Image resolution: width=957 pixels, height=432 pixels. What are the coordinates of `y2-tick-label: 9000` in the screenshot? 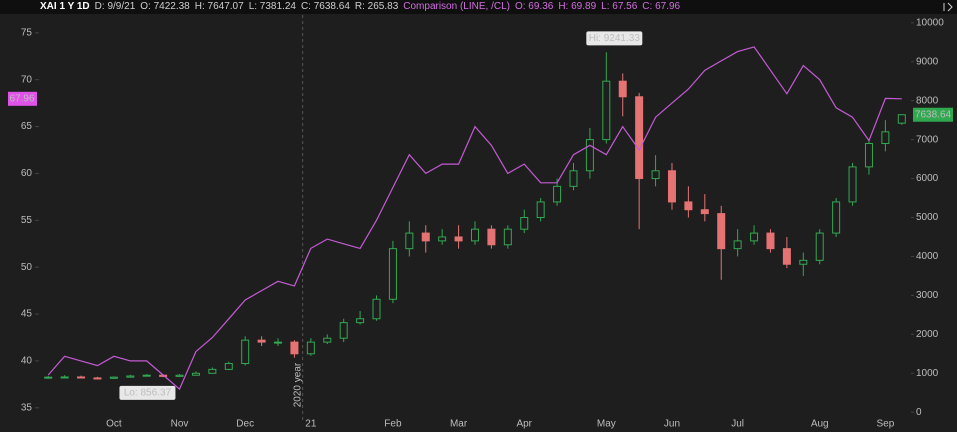 It's located at (927, 61).